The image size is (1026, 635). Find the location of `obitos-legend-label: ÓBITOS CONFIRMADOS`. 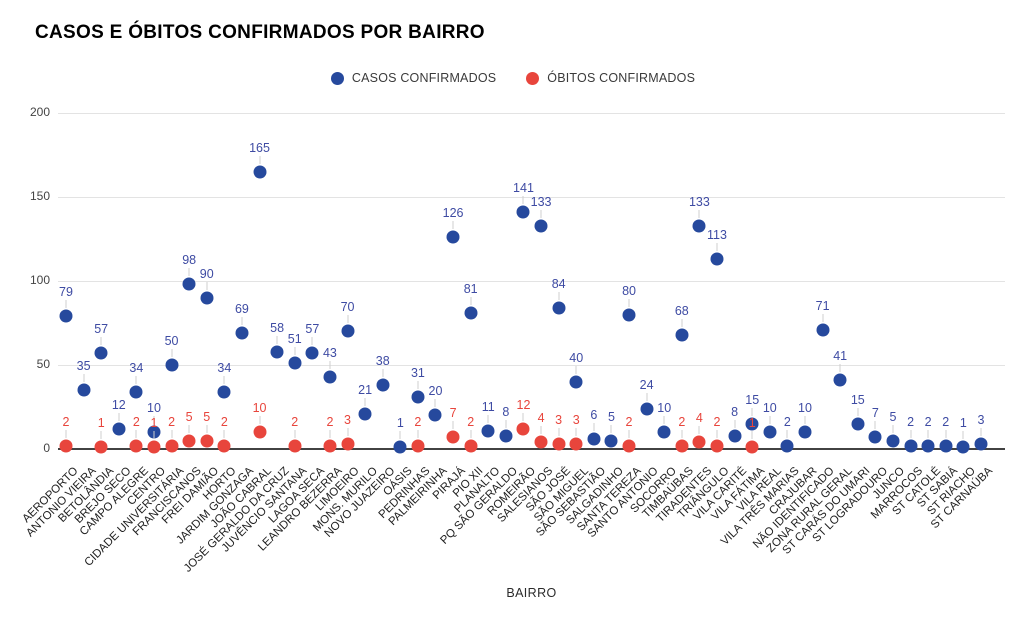

obitos-legend-label: ÓBITOS CONFIRMADOS is located at coordinates (621, 78).